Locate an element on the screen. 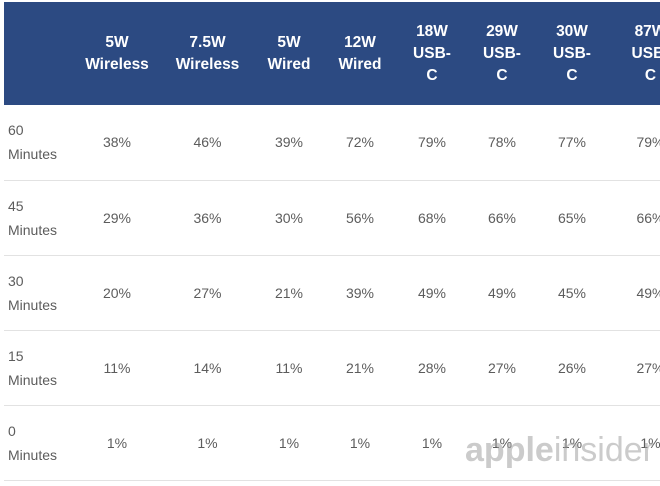 The width and height of the screenshot is (660, 486). row-label: 0 Minutes is located at coordinates (39, 443).